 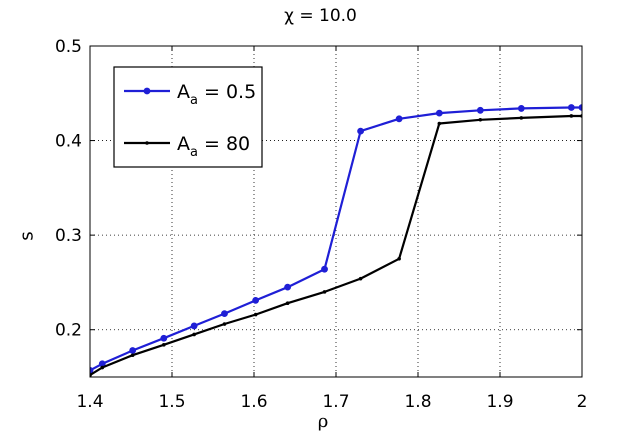 What do you see at coordinates (171, 402) in the screenshot?
I see `x-tick-label: 1.5` at bounding box center [171, 402].